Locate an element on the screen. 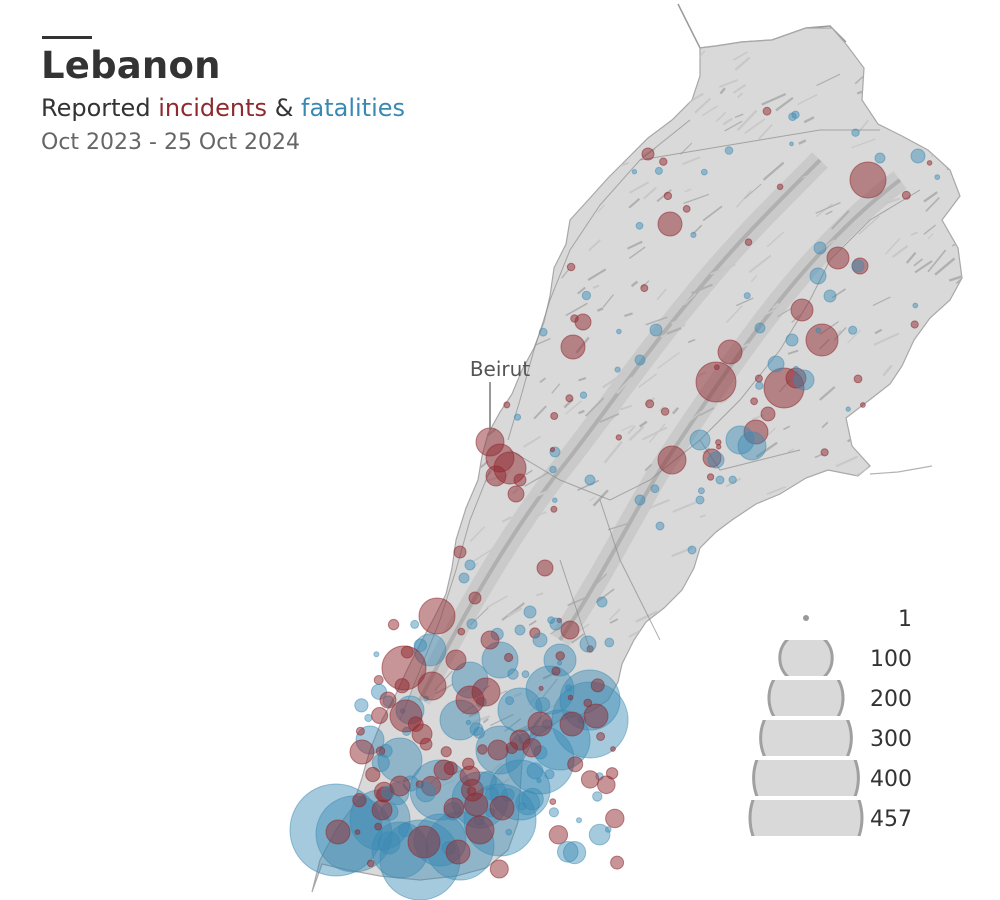  legend-item: 400 is located at coordinates (832, 778).